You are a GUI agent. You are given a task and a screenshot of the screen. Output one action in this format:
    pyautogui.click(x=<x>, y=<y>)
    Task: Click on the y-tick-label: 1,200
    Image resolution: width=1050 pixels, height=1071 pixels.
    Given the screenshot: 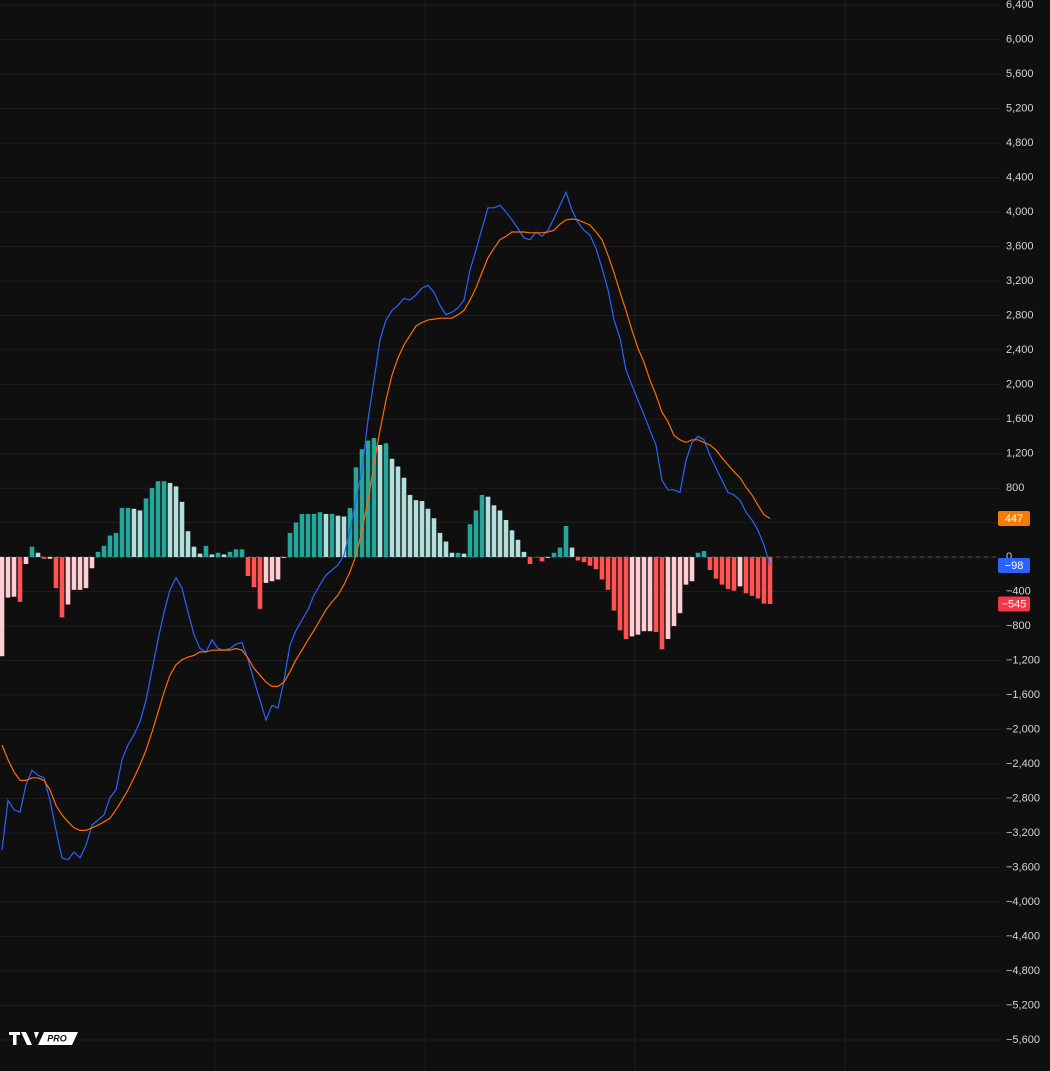 What is the action you would take?
    pyautogui.click(x=1020, y=453)
    